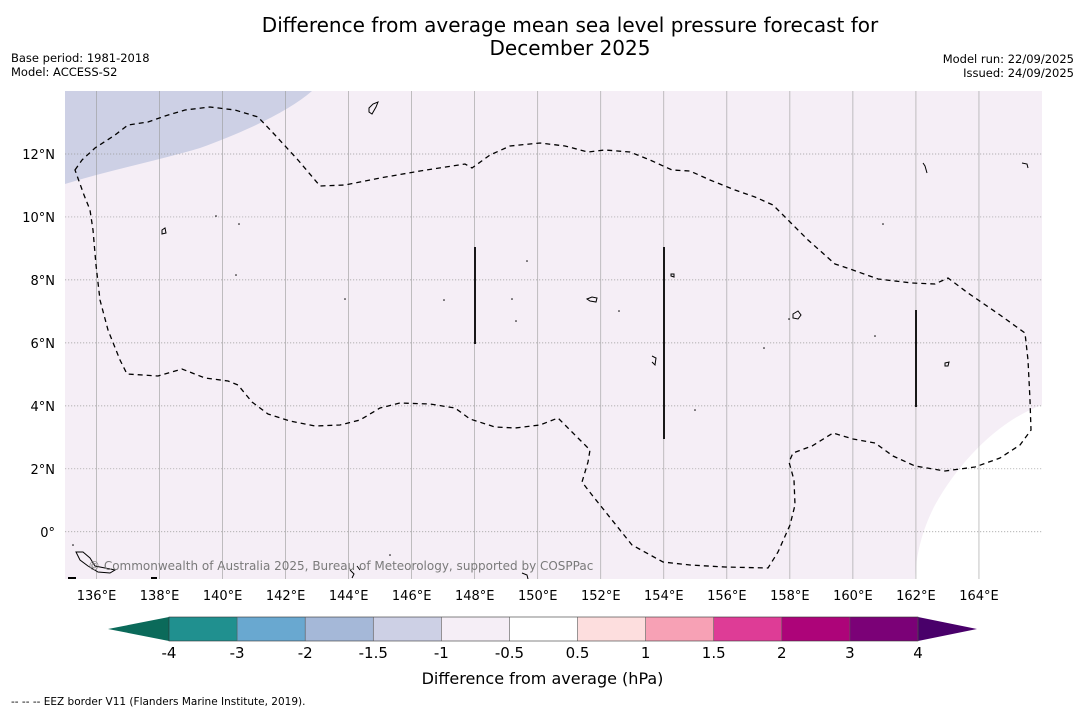  I want to click on colorbar-over-triangle, so click(947, 629).